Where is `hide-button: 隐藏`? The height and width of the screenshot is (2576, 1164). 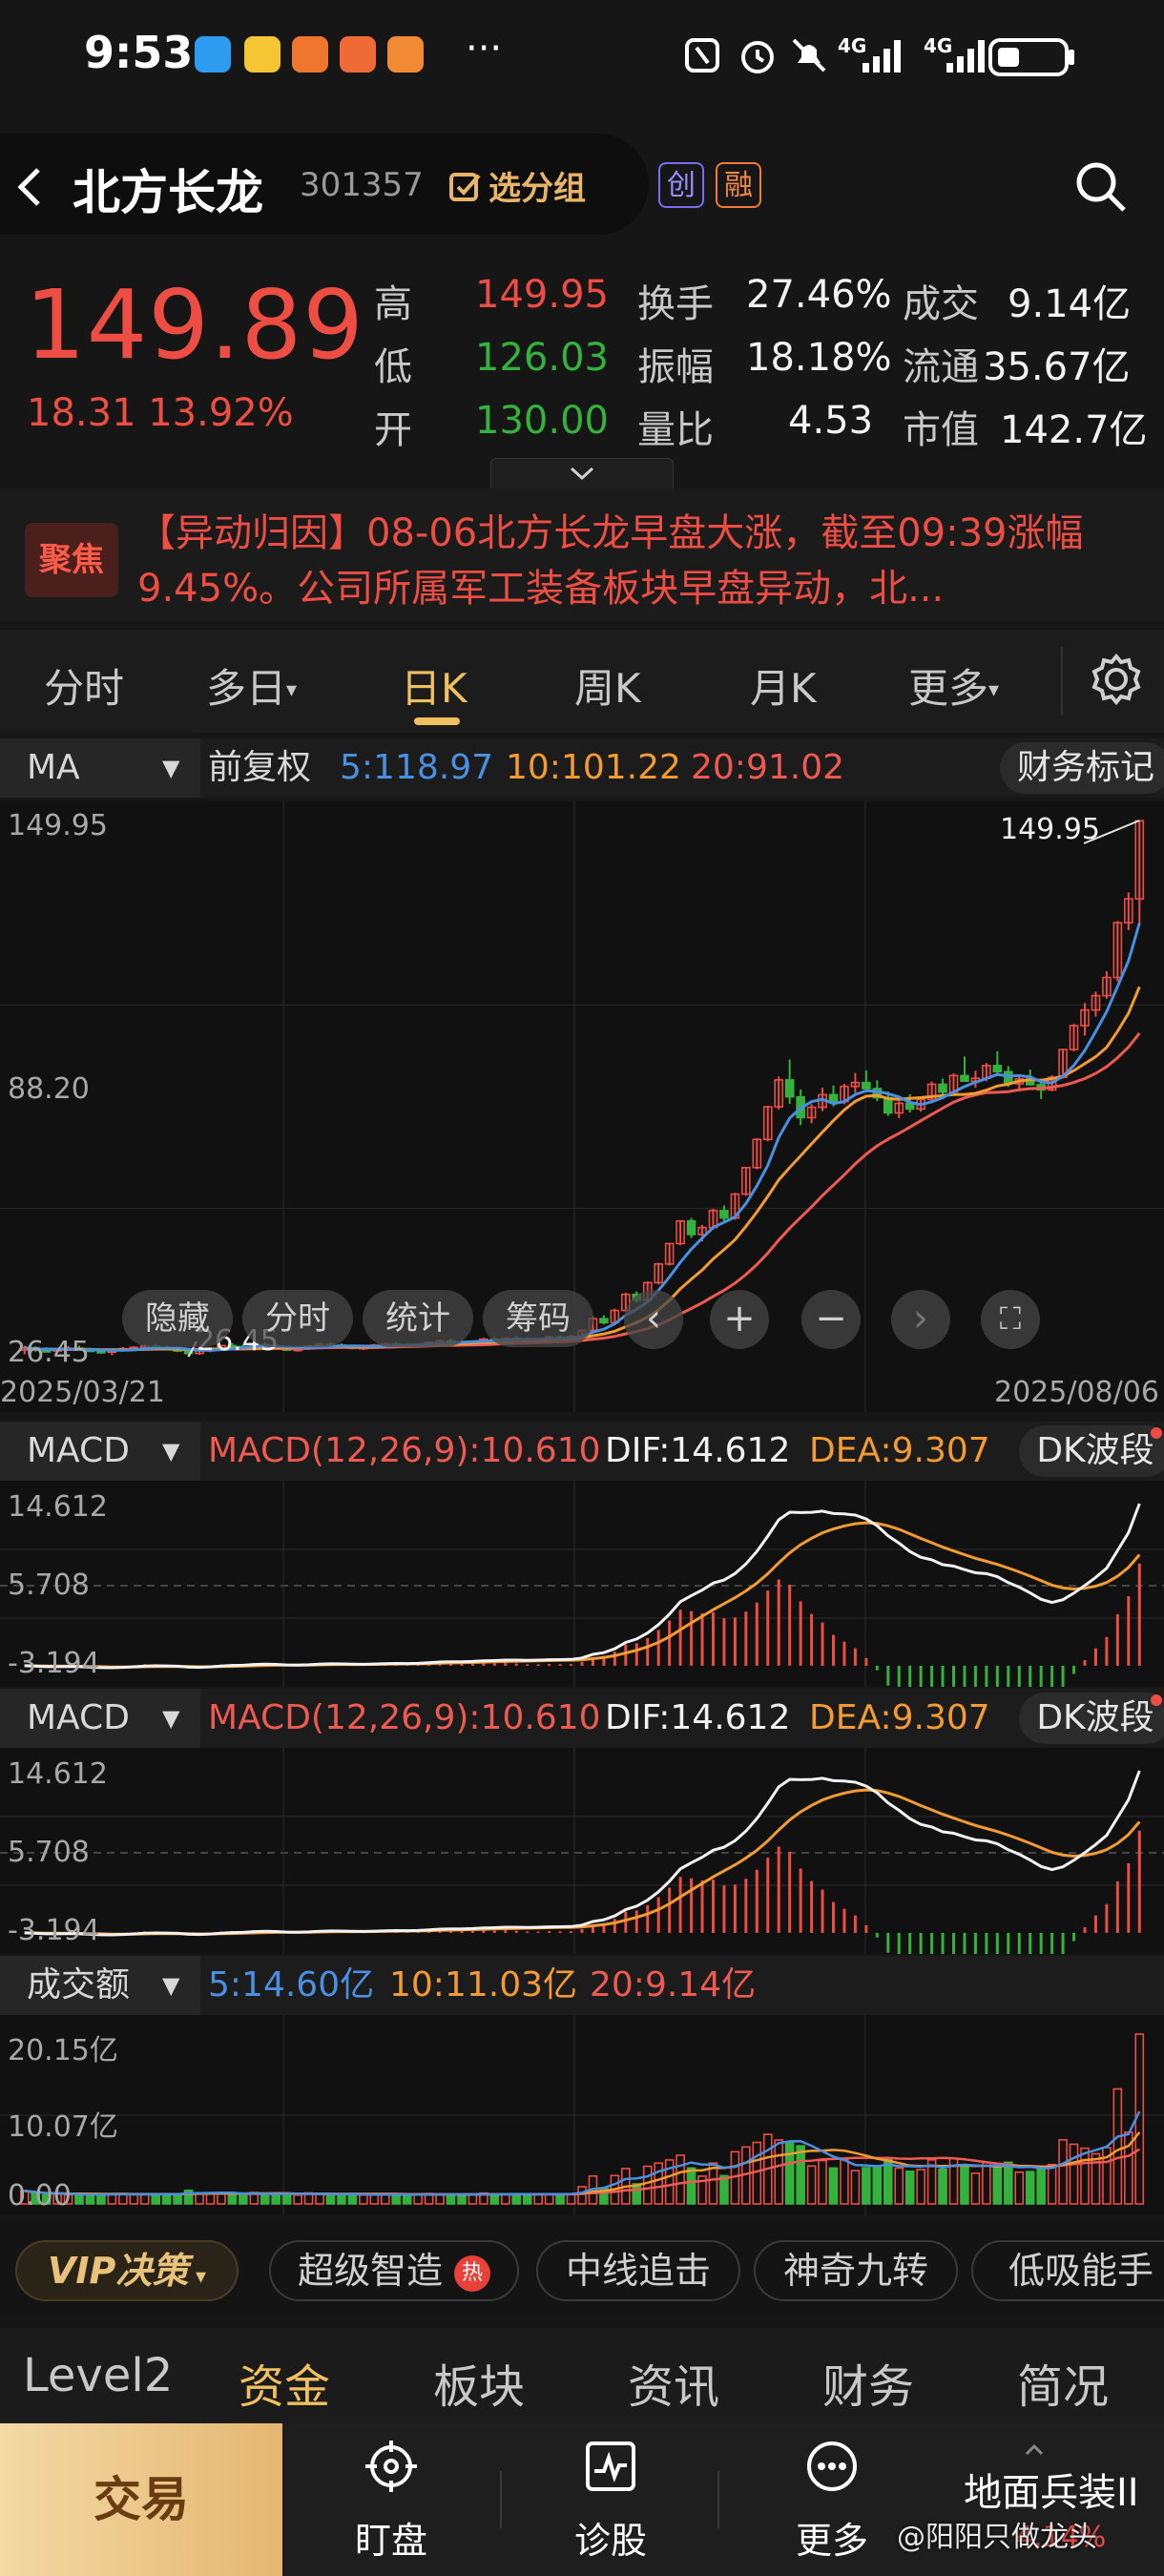
hide-button: 隐藏 is located at coordinates (178, 1318).